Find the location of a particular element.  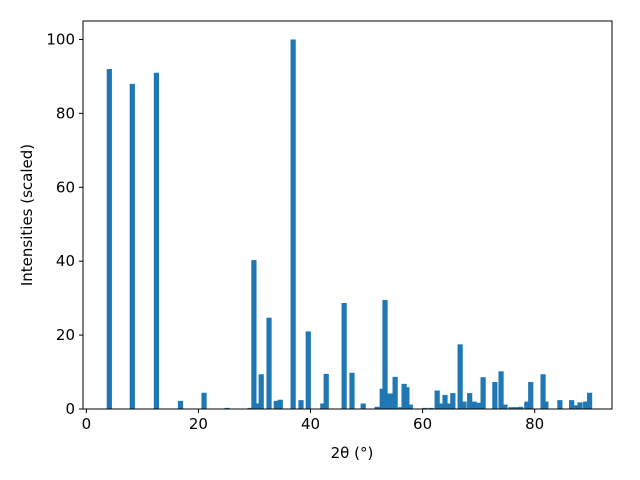

x-tick-label: 60 is located at coordinates (422, 424).